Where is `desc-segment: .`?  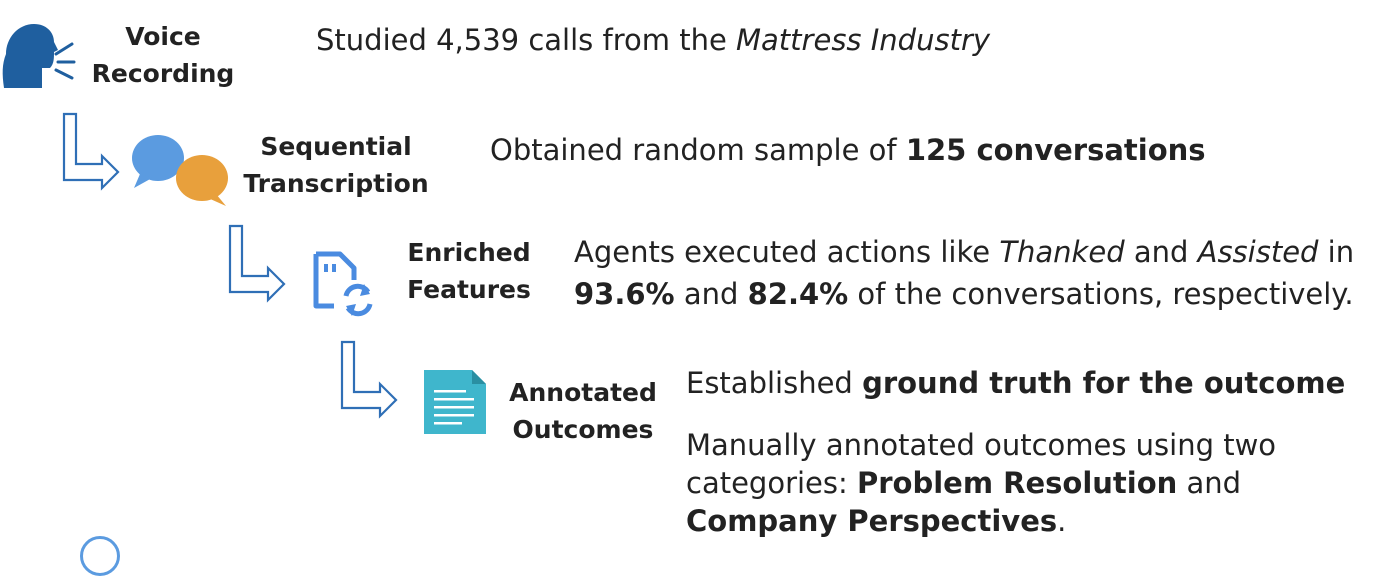 desc-segment: . is located at coordinates (1062, 521).